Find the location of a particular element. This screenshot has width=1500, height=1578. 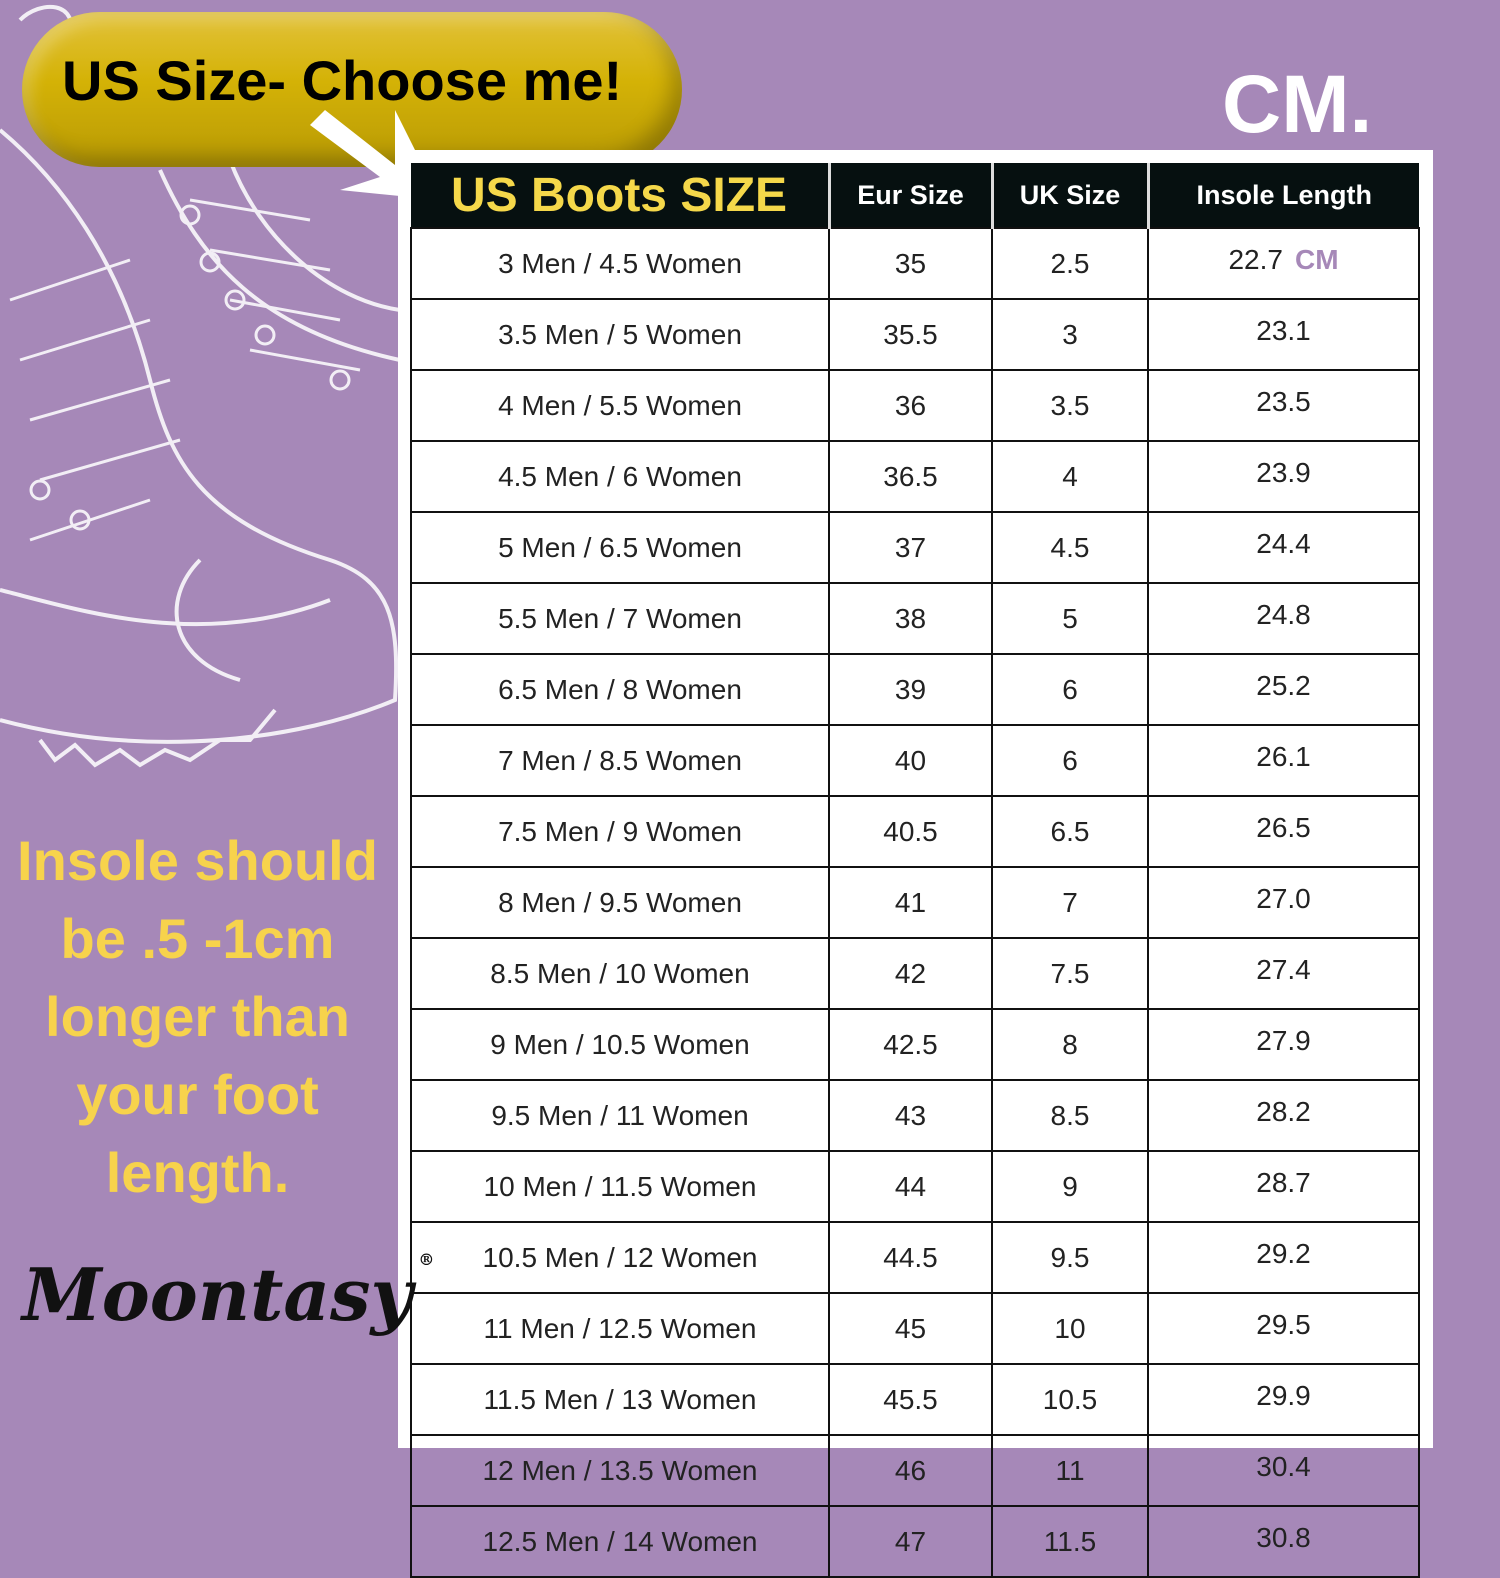

cell-us-size: 5.5 Men / 7 Women is located at coordinates (620, 618).